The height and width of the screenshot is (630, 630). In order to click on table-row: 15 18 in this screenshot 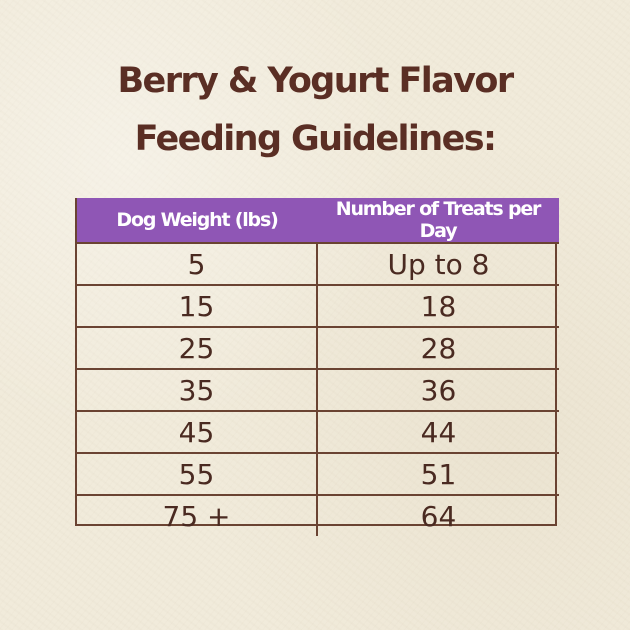, I will do `click(318, 305)`.